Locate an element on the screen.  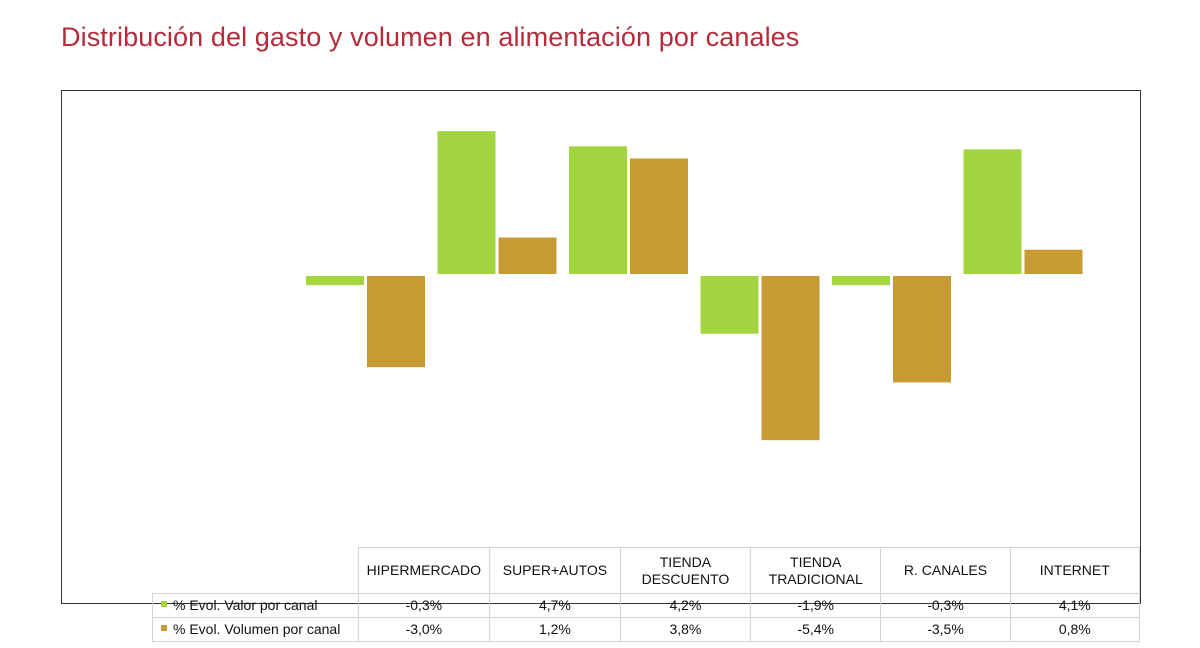
category-label: R. CANALES is located at coordinates (945, 570).